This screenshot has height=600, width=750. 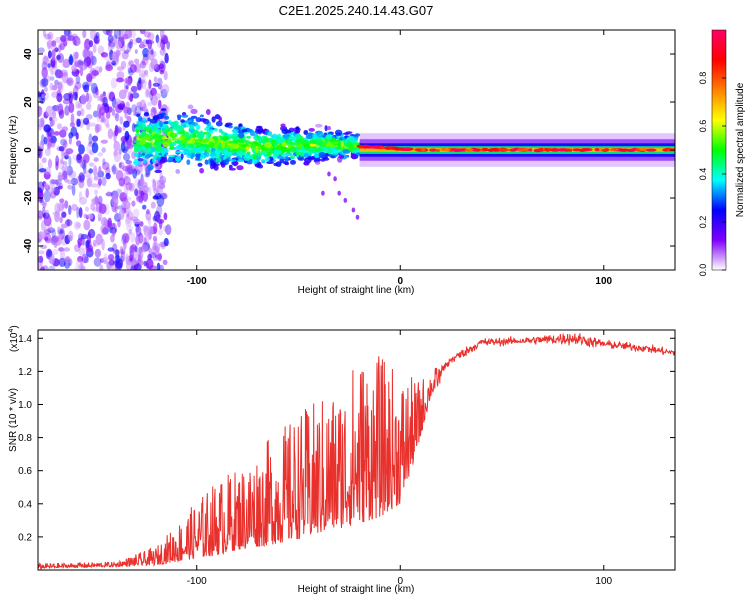 What do you see at coordinates (603, 581) in the screenshot?
I see `x-tick-label: 100` at bounding box center [603, 581].